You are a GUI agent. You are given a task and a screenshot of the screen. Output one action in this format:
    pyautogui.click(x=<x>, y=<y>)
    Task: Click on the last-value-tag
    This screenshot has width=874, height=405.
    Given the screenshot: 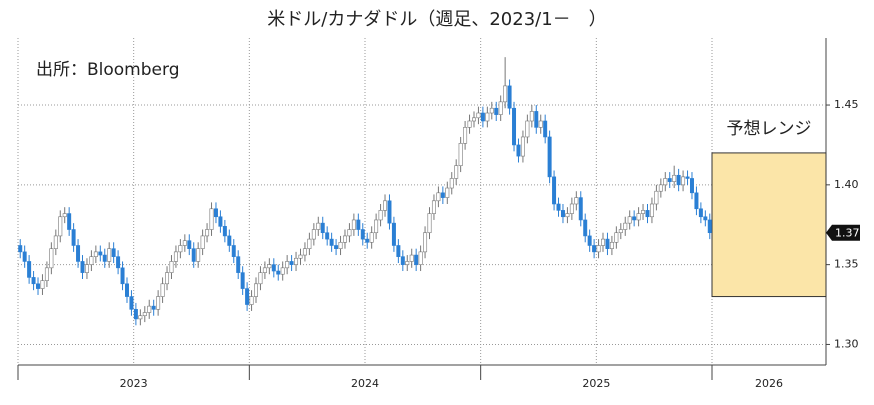 What is the action you would take?
    pyautogui.click(x=843, y=232)
    